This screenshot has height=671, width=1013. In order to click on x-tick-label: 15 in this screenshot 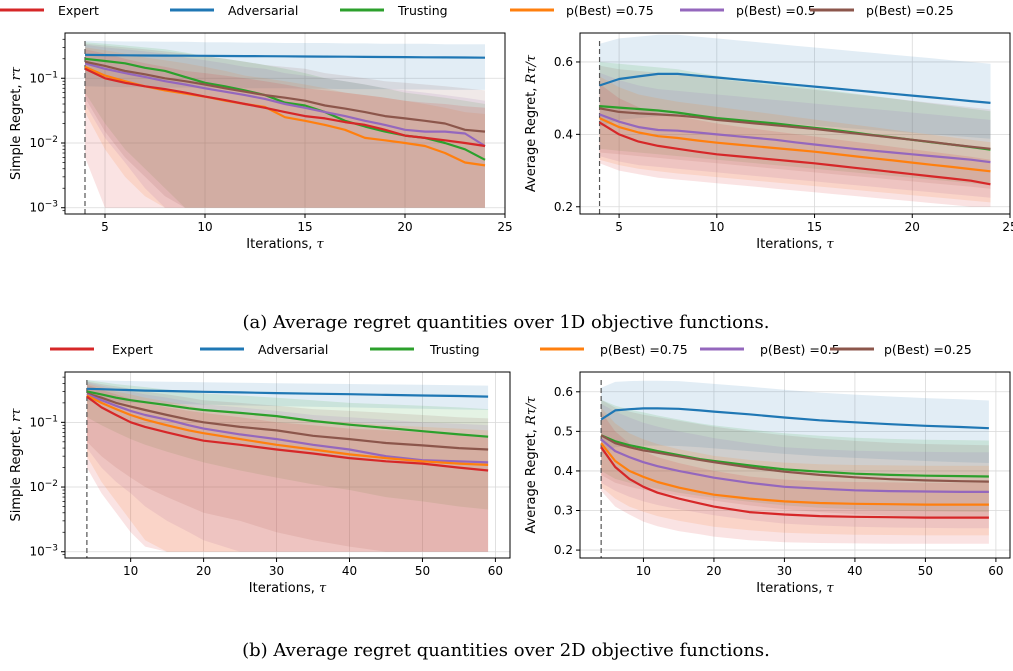, I will do `click(814, 227)`.